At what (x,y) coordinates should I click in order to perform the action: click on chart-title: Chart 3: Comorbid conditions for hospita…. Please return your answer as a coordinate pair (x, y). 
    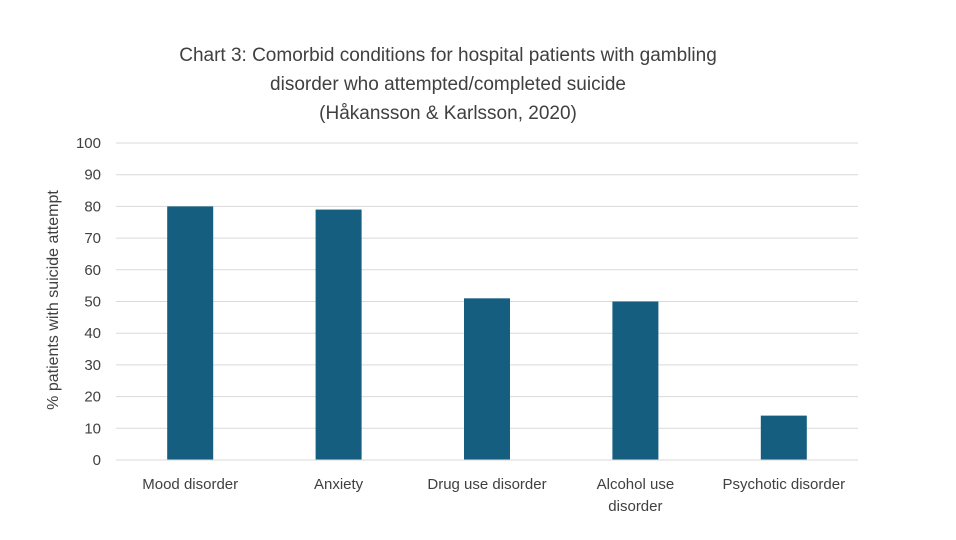
    Looking at the image, I should click on (448, 84).